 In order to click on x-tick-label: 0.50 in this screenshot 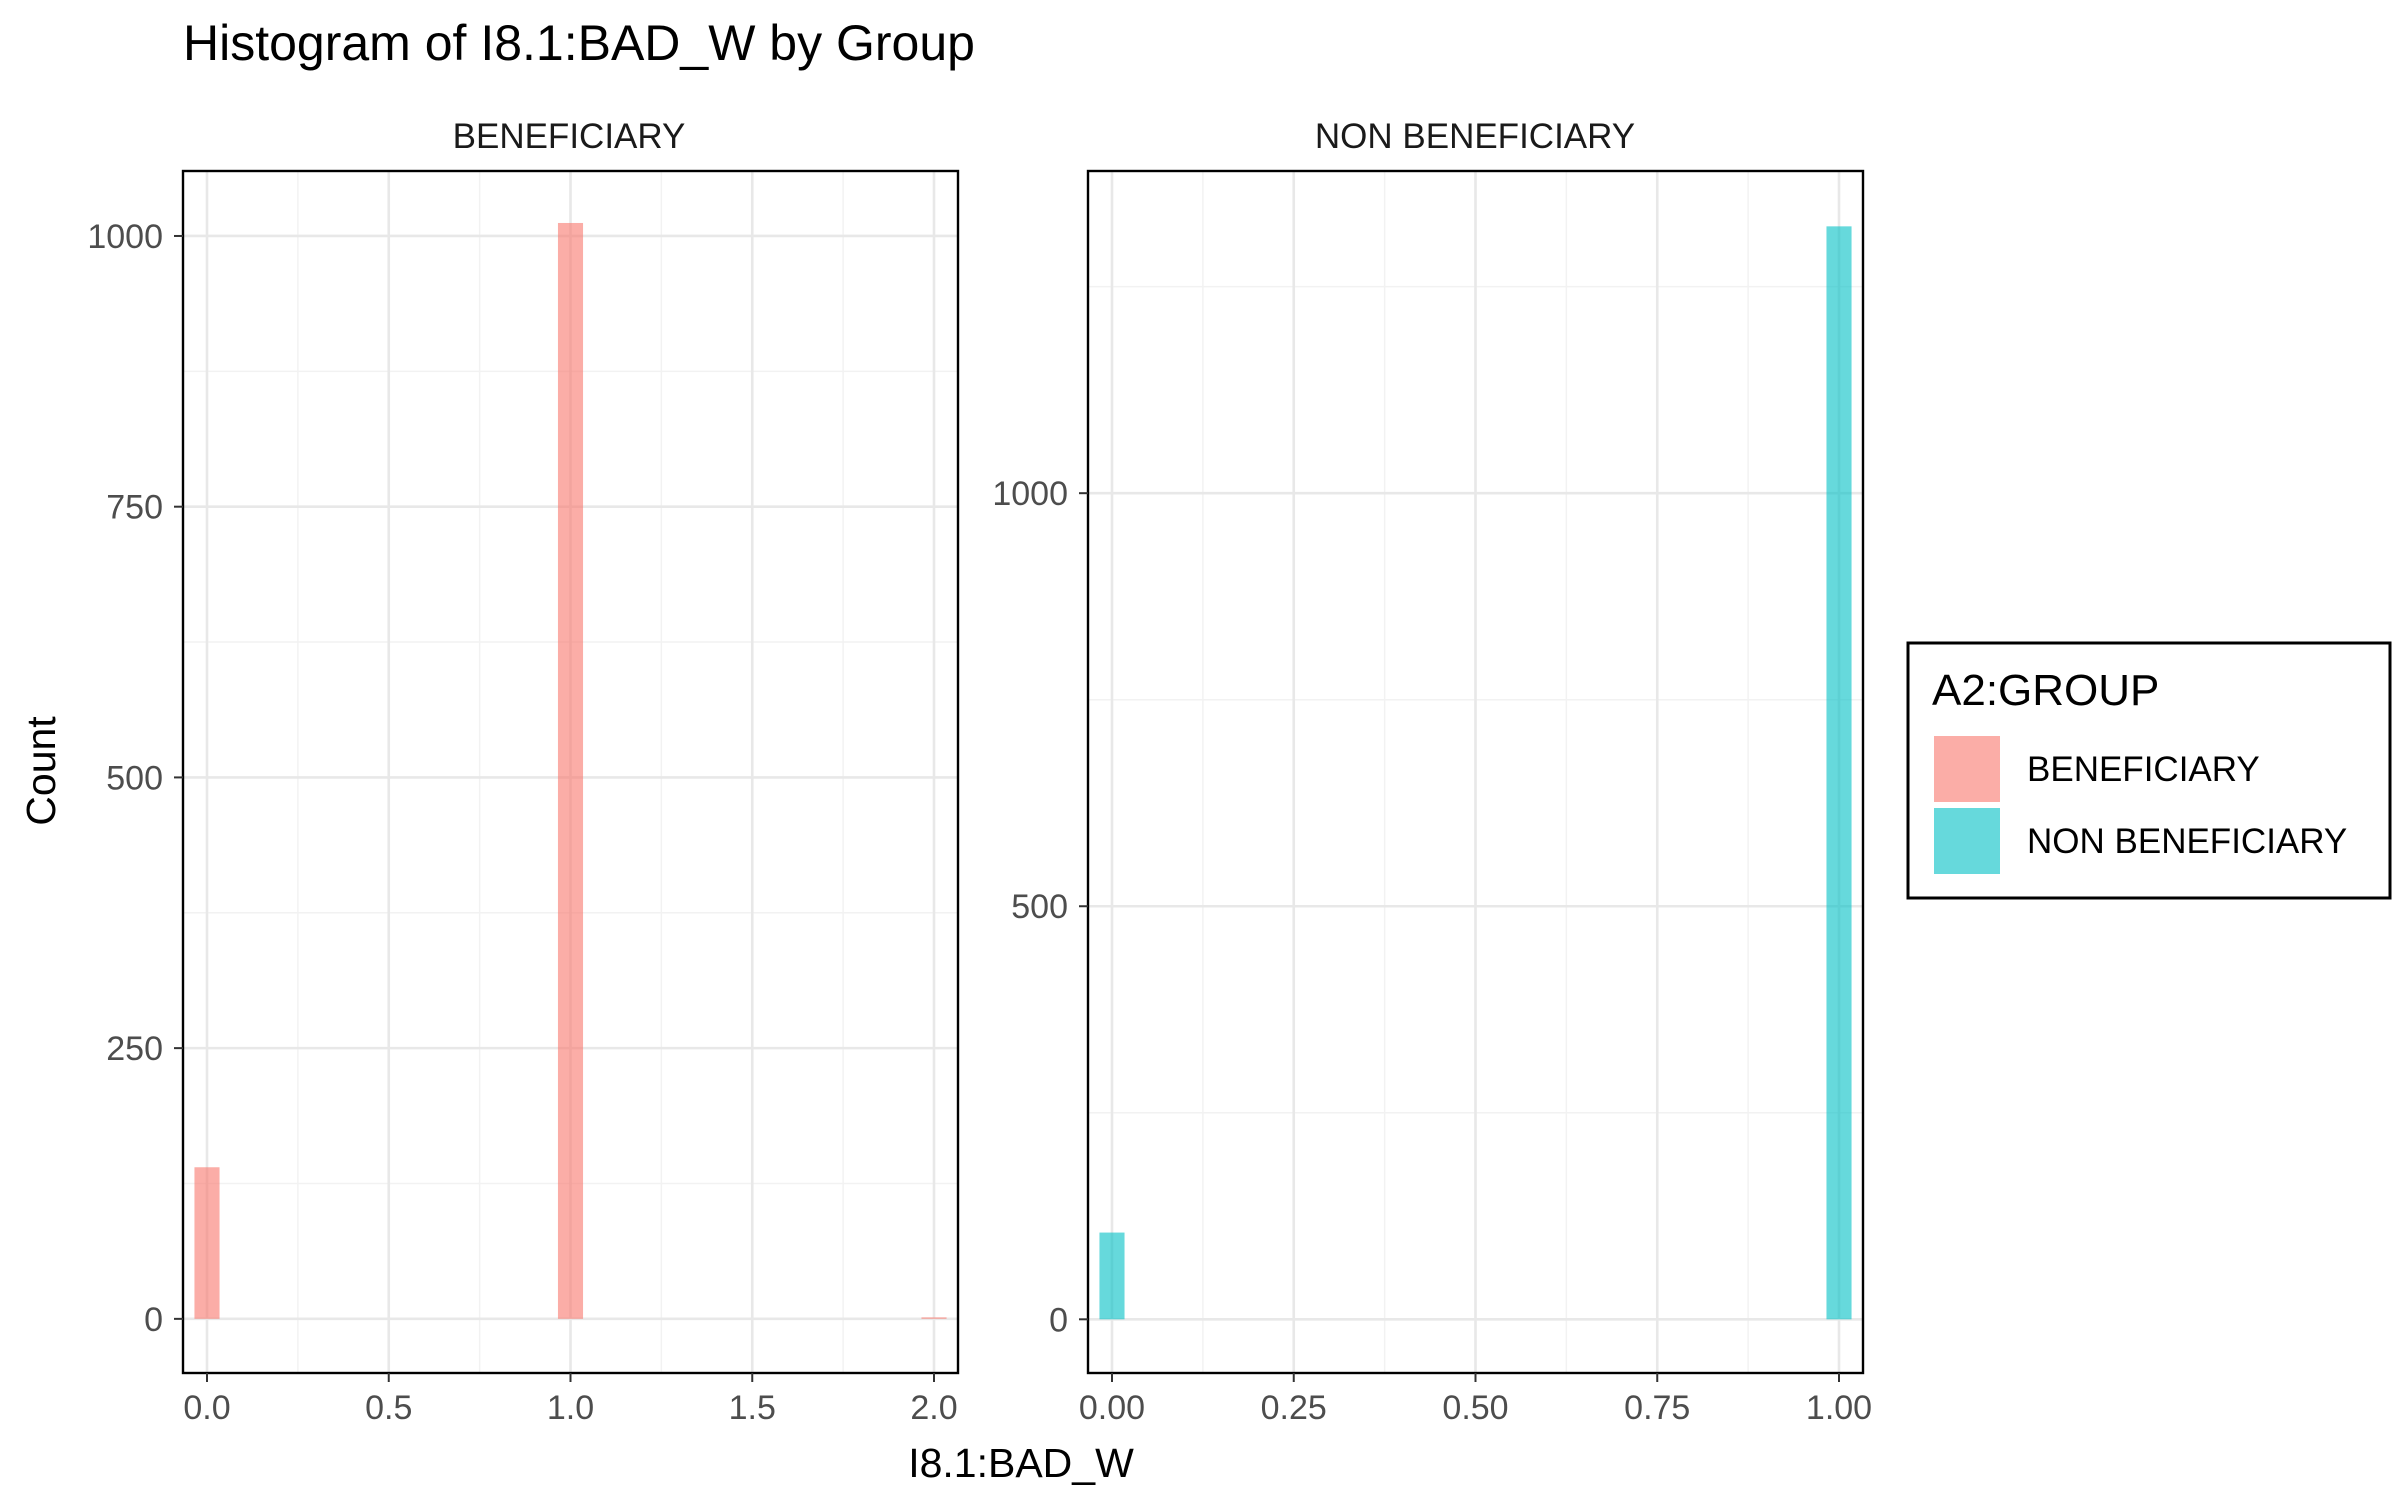, I will do `click(1475, 1408)`.